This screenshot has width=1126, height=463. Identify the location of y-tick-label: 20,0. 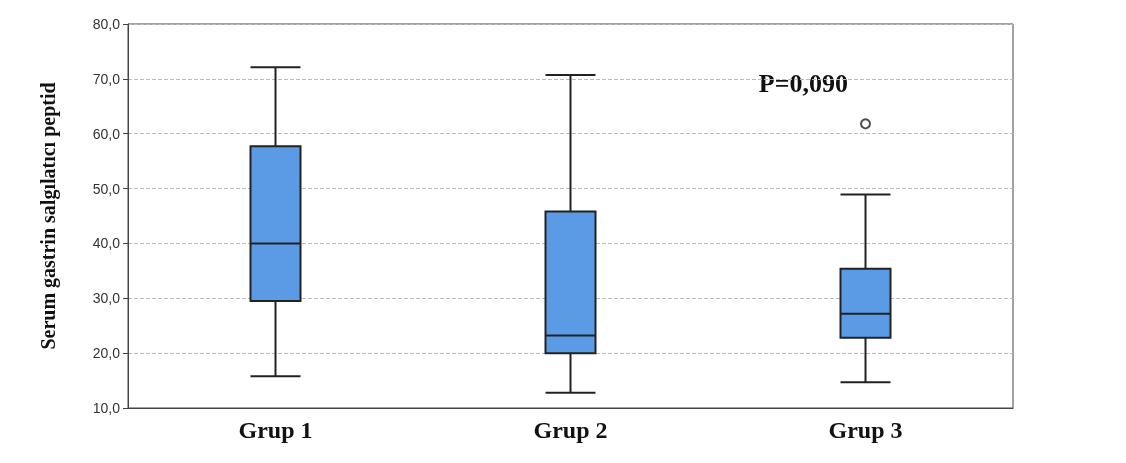
(106, 353).